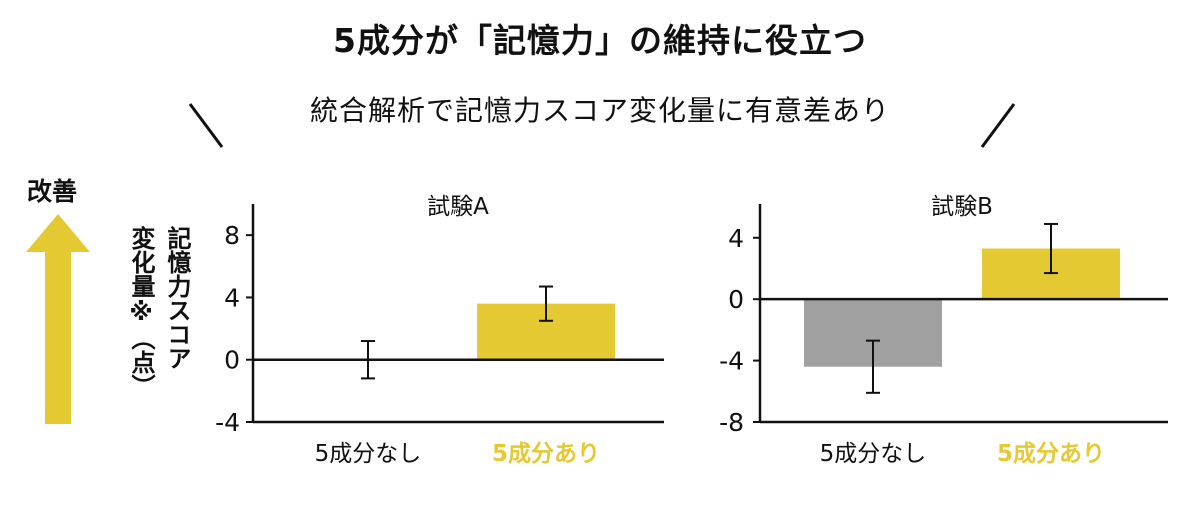 The image size is (1200, 509). What do you see at coordinates (141, 312) in the screenshot?
I see `y-axis-label-line2: 変化量※（点）` at bounding box center [141, 312].